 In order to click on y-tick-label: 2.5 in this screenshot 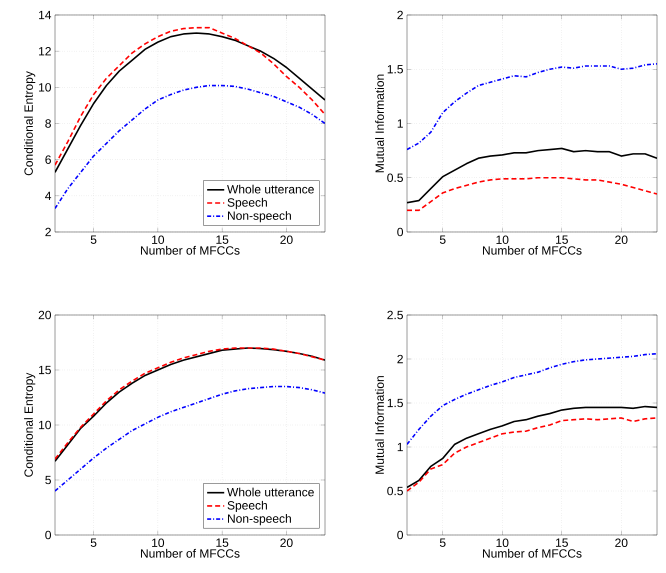, I will do `click(395, 315)`.